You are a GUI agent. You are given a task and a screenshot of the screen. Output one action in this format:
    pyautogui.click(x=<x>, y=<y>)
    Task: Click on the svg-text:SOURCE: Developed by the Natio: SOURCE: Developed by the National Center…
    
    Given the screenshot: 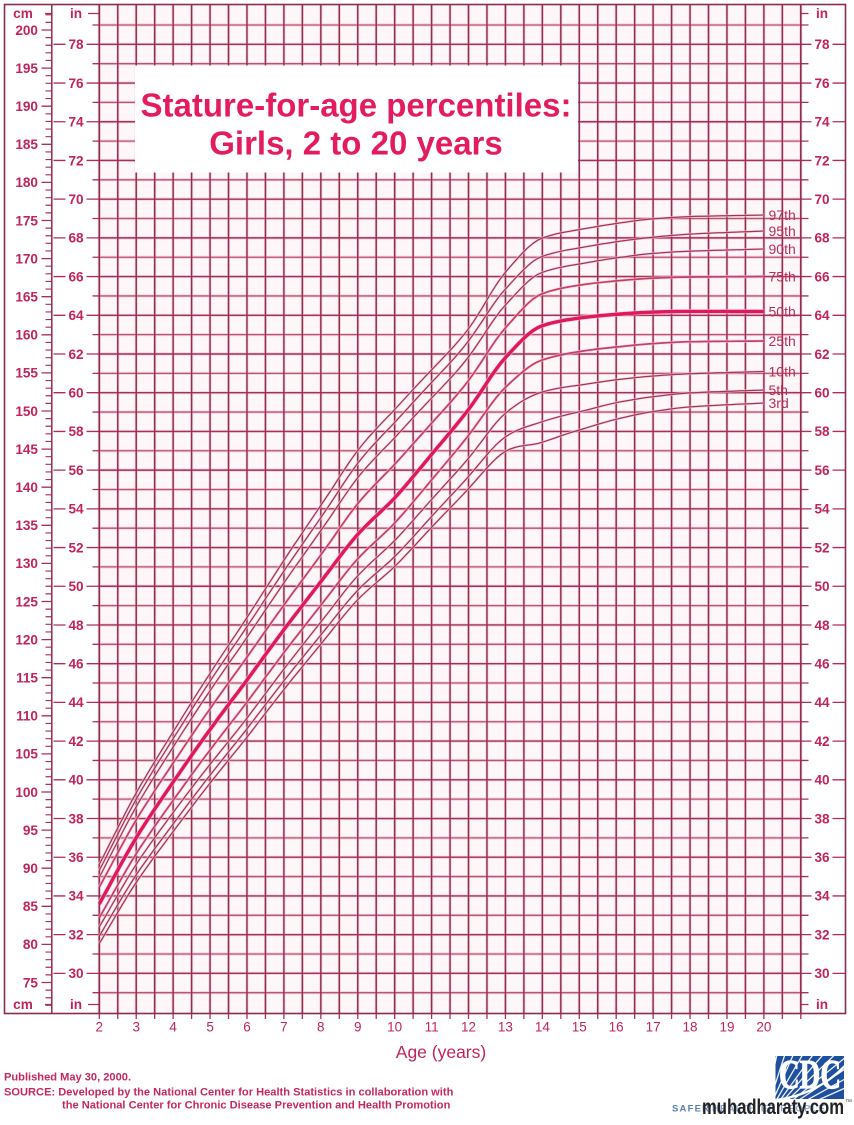 What is the action you would take?
    pyautogui.click(x=229, y=1093)
    